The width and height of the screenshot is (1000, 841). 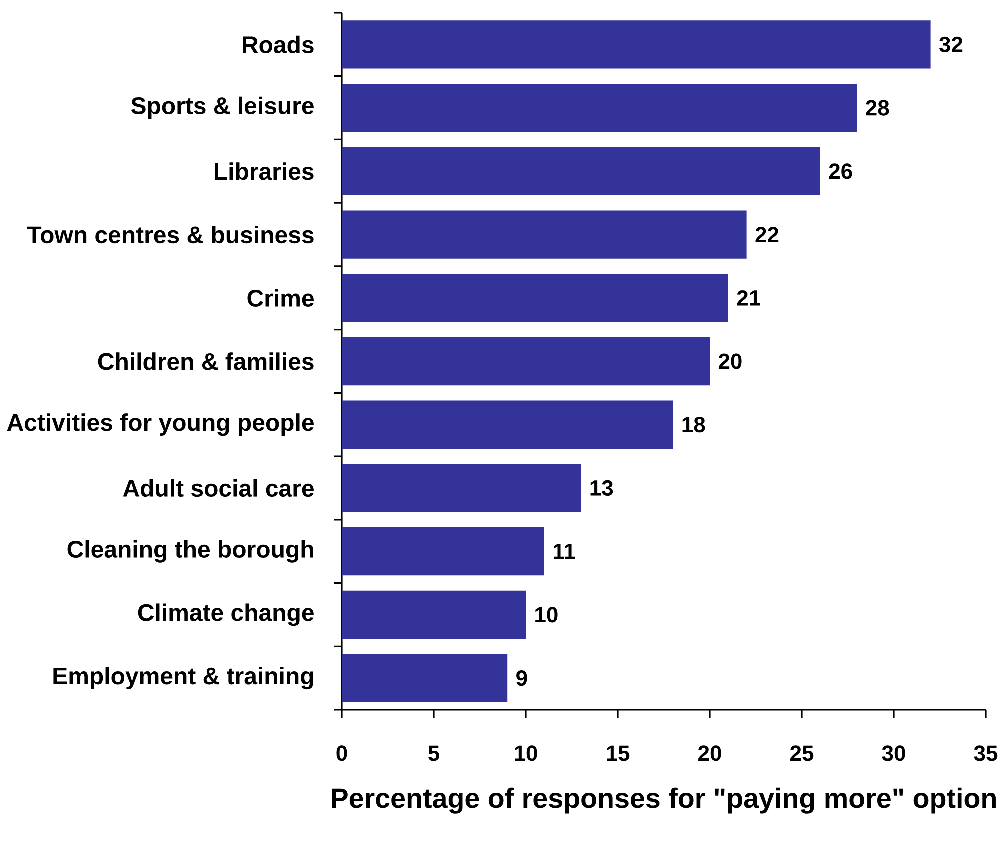 What do you see at coordinates (434, 754) in the screenshot?
I see `x-tick-label: 5` at bounding box center [434, 754].